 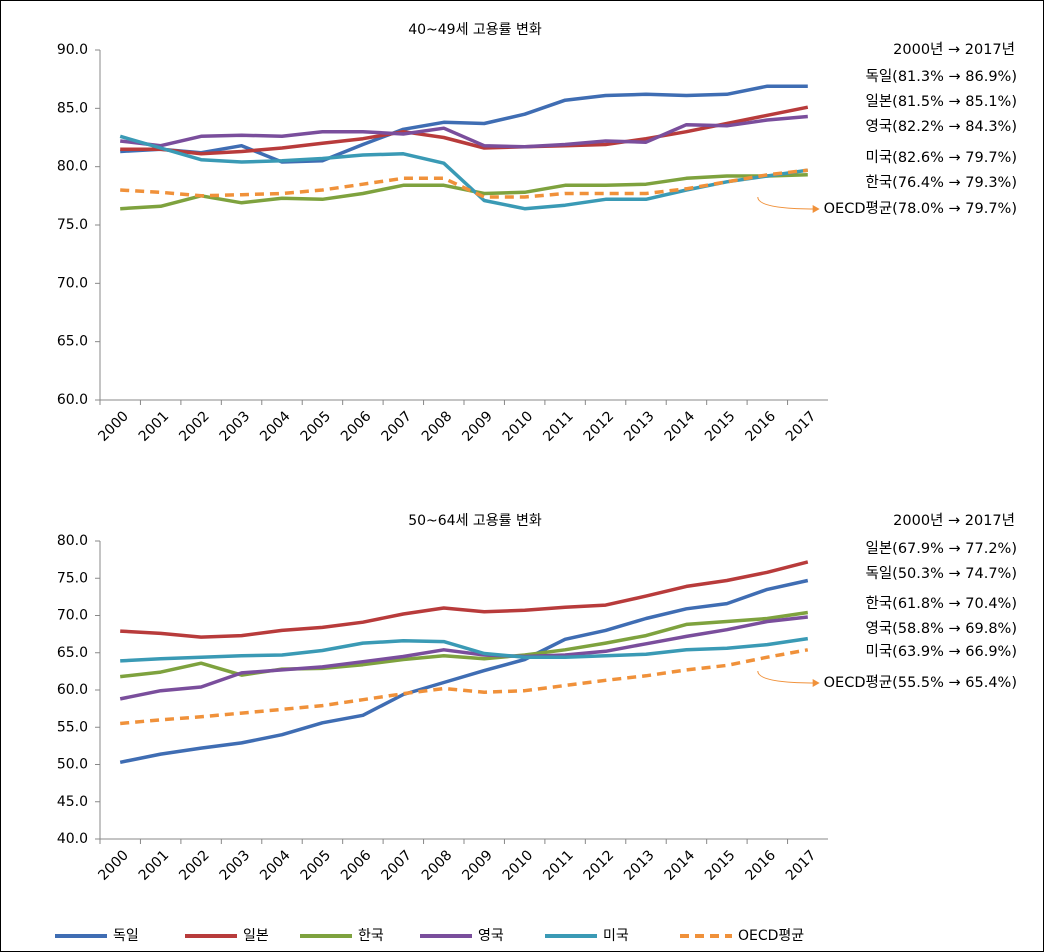 What do you see at coordinates (371, 936) in the screenshot?
I see `legend-label: 한국` at bounding box center [371, 936].